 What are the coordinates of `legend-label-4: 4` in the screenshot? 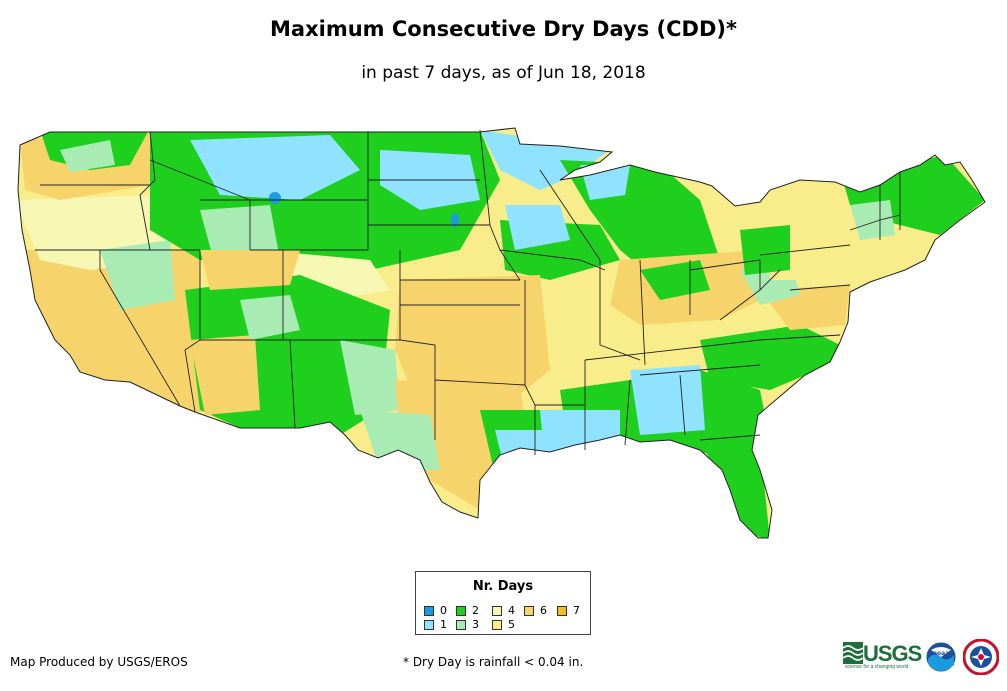 It's located at (511, 610).